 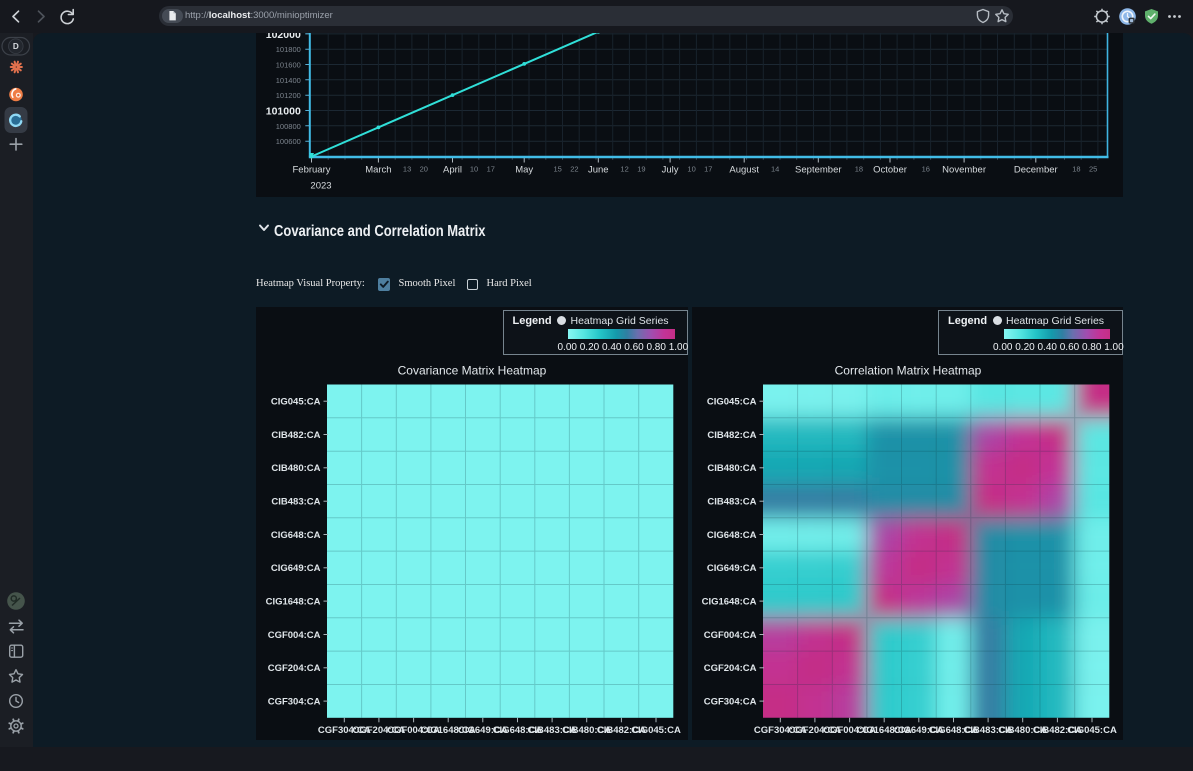 What do you see at coordinates (282, 112) in the screenshot?
I see `svg-text: 101000` at bounding box center [282, 112].